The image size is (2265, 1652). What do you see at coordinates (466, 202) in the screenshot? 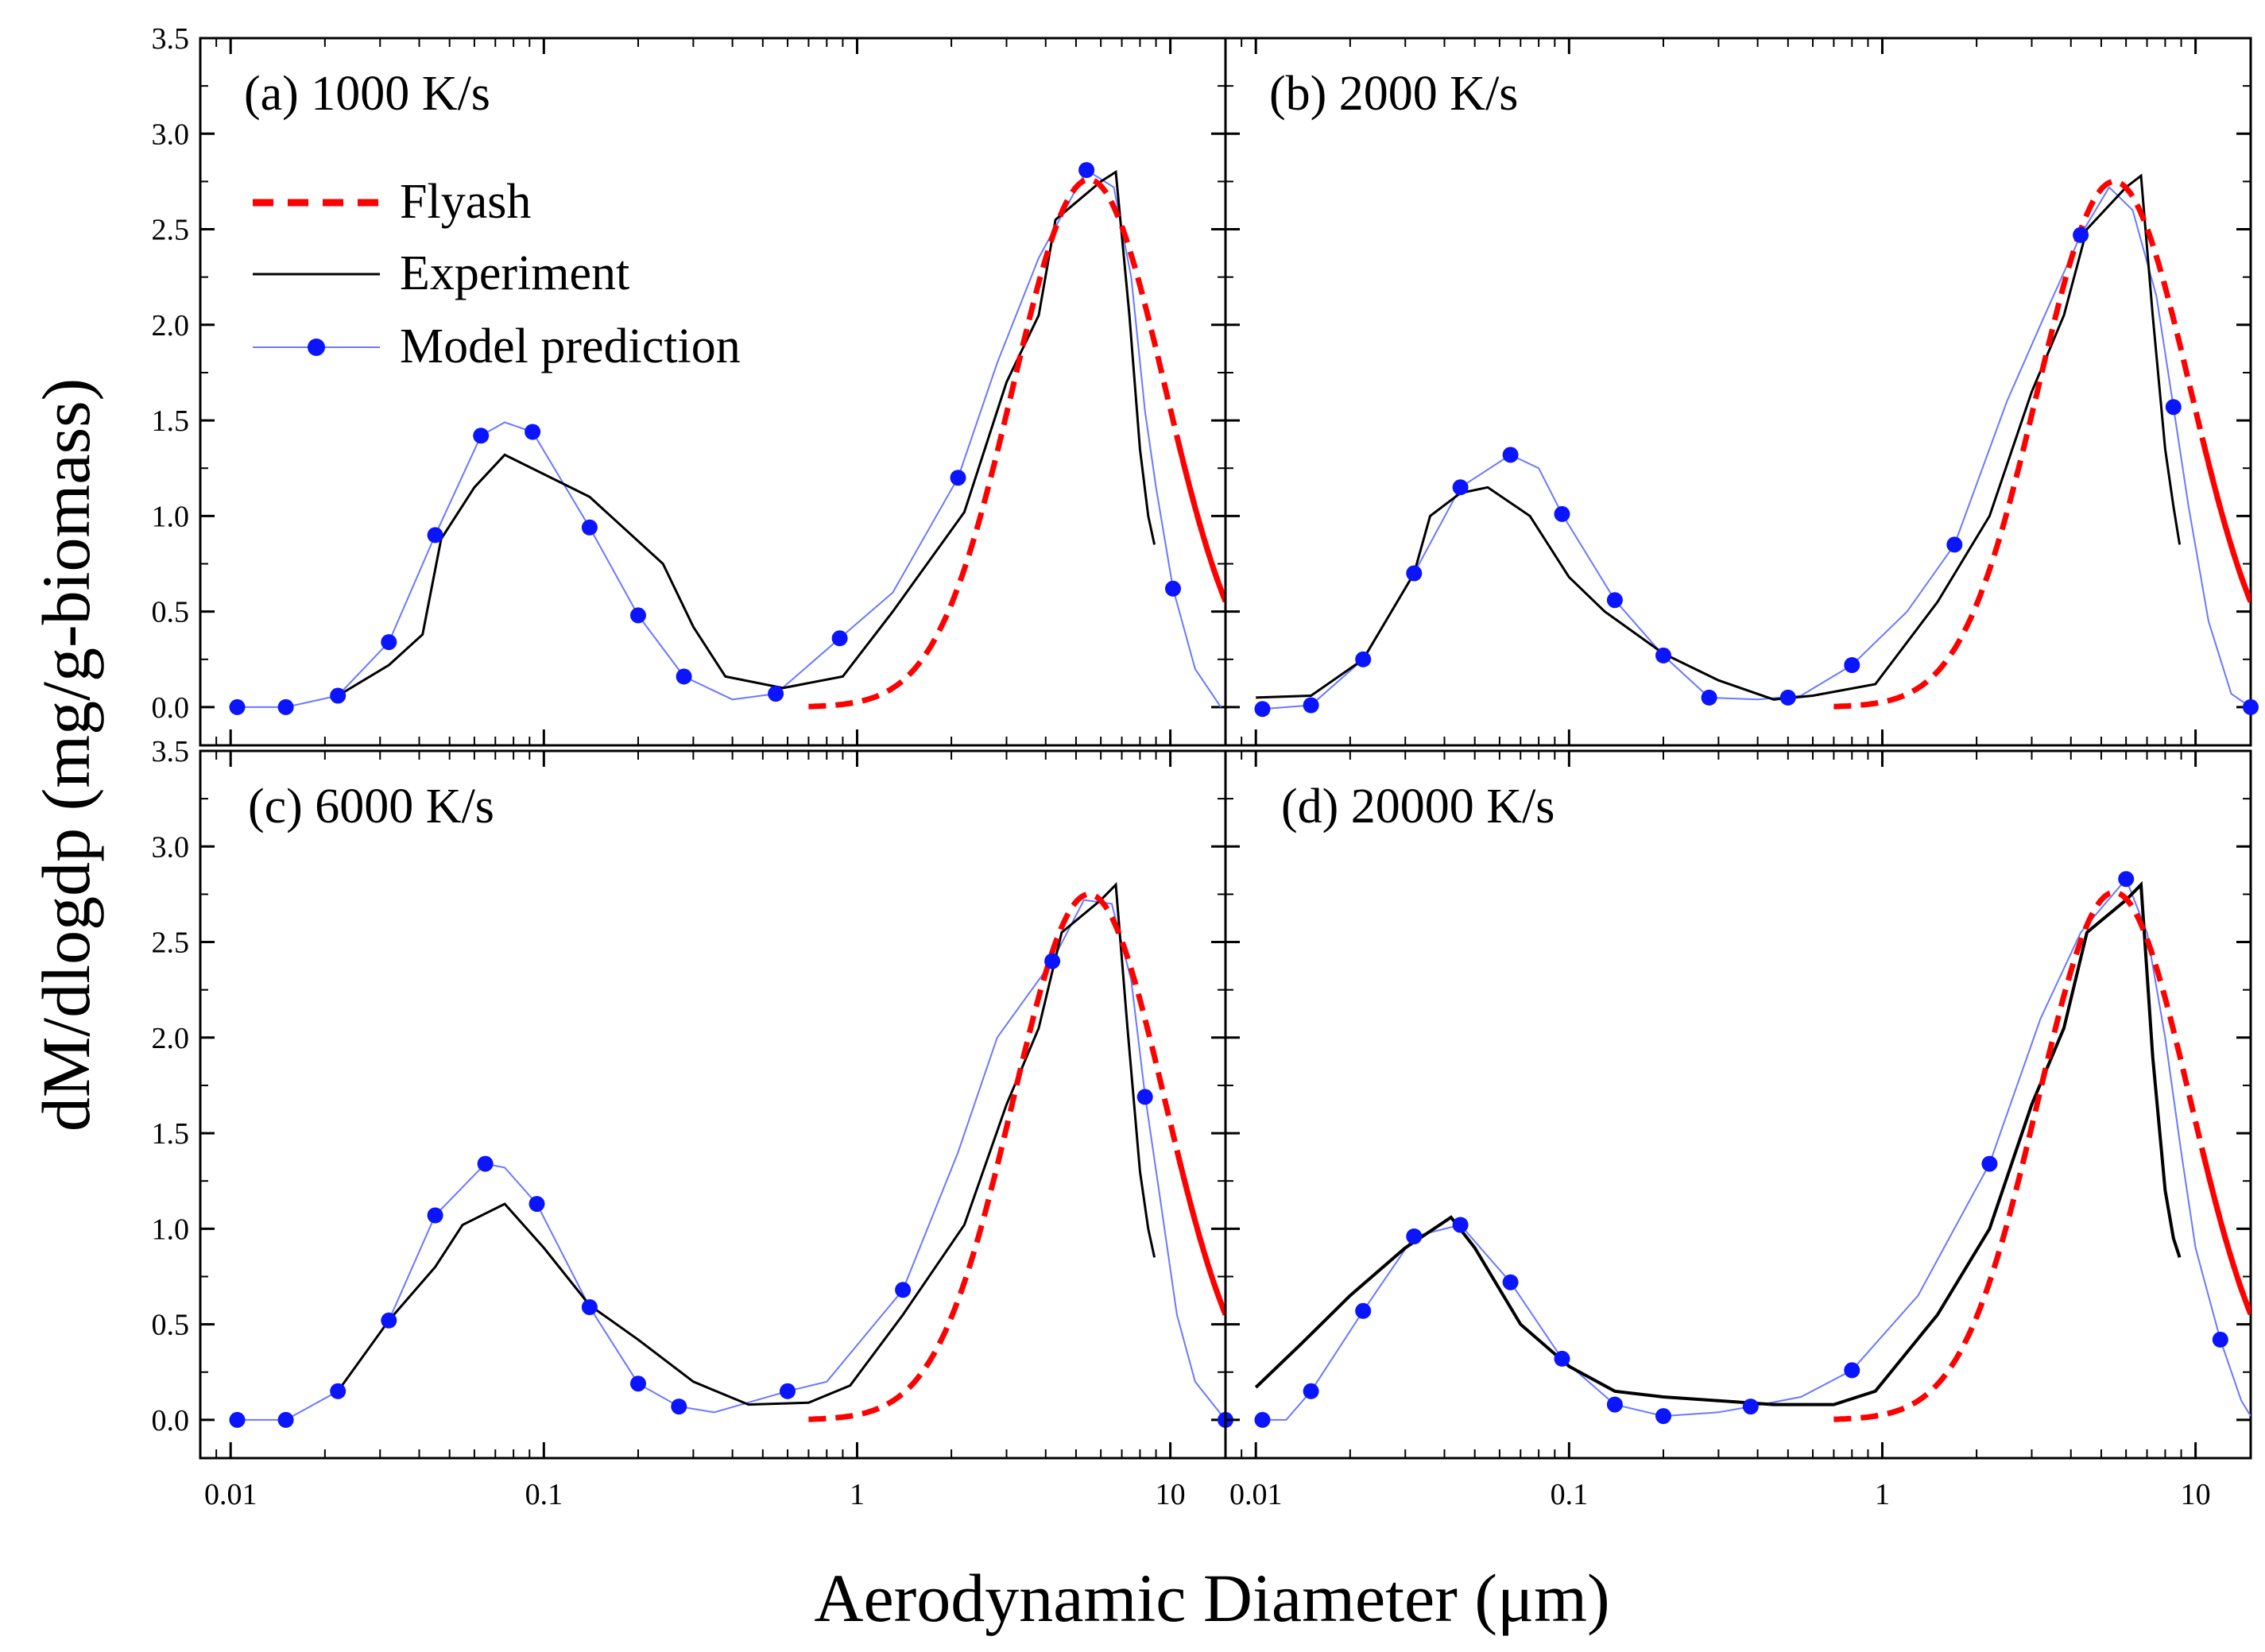
I see `legend-flyash-label: Flyash` at bounding box center [466, 202].